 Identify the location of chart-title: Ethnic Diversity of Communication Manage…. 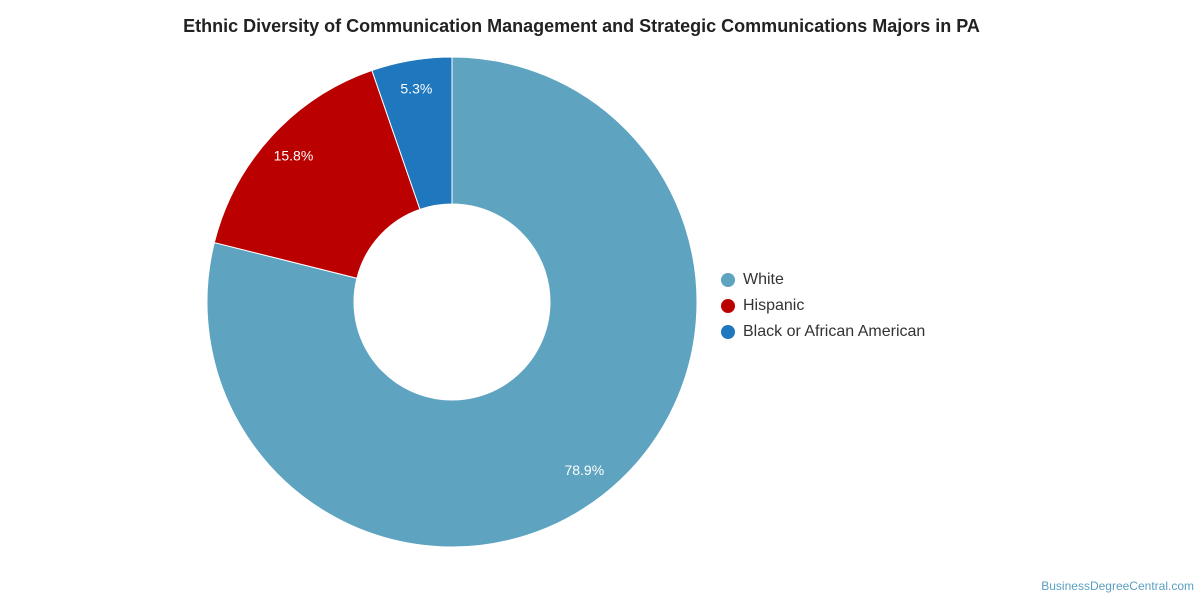
(581, 26).